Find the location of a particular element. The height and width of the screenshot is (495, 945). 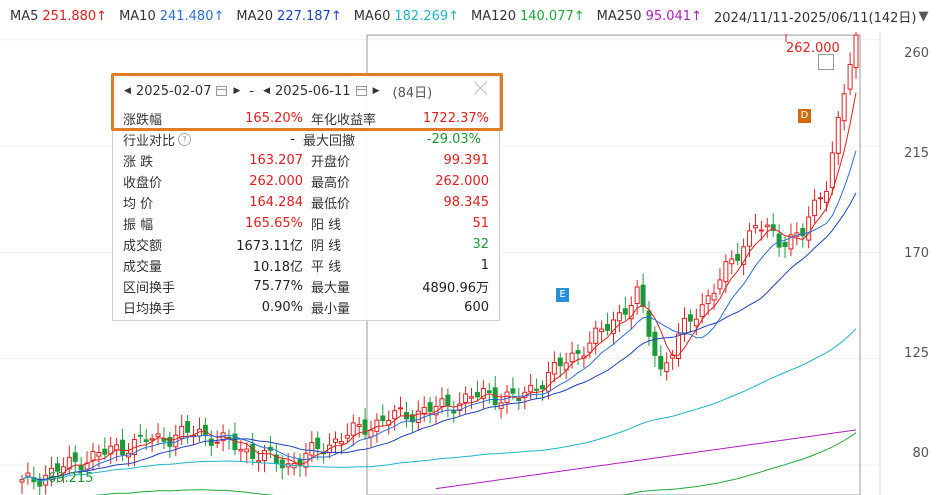

ma-label: MA20 is located at coordinates (255, 16).